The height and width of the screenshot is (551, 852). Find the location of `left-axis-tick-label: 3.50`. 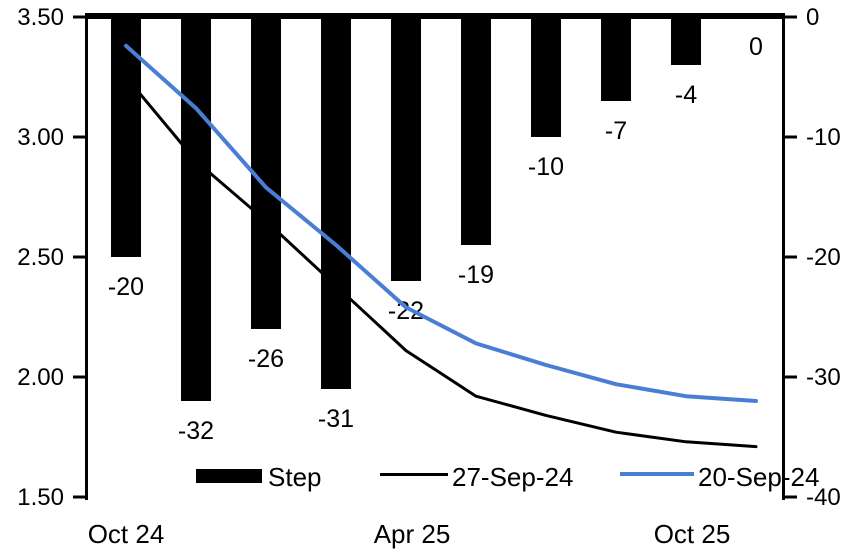

left-axis-tick-label: 3.50 is located at coordinates (40, 17).